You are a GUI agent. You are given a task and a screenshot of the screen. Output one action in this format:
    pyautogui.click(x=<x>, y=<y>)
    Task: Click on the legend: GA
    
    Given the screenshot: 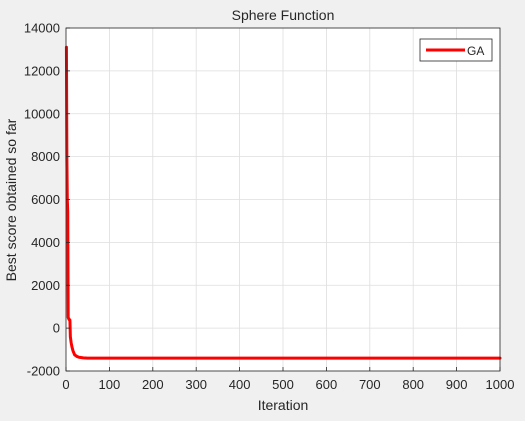 What is the action you would take?
    pyautogui.click(x=456, y=50)
    